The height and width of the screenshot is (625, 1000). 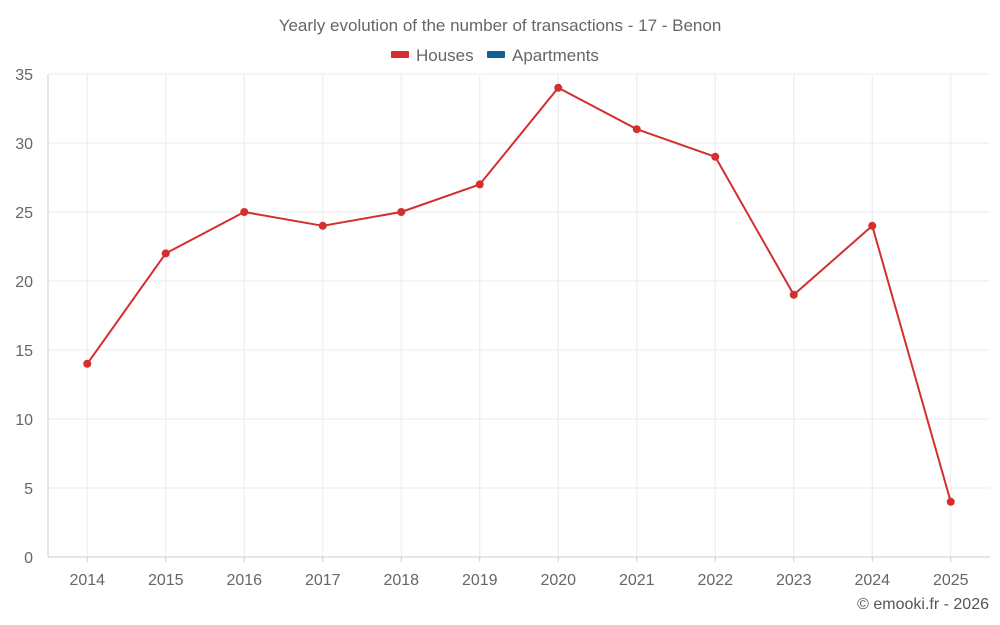 What do you see at coordinates (558, 87) in the screenshot?
I see `data-point-2020` at bounding box center [558, 87].